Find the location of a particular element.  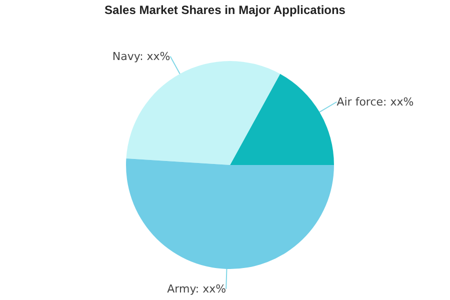

chart-title: Sales Market Shares in Major Applications is located at coordinates (225, 10).